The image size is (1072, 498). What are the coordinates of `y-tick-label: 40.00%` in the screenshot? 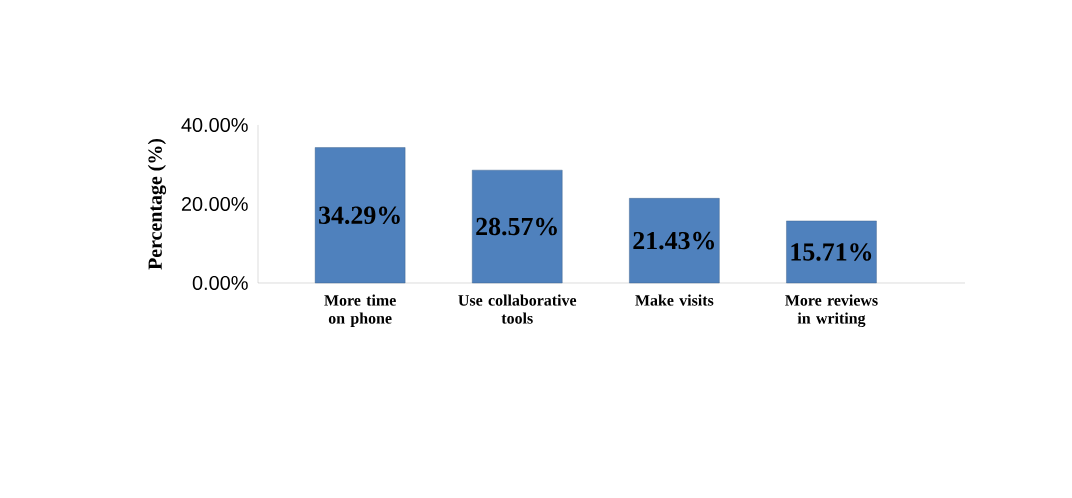 It's located at (214, 125).